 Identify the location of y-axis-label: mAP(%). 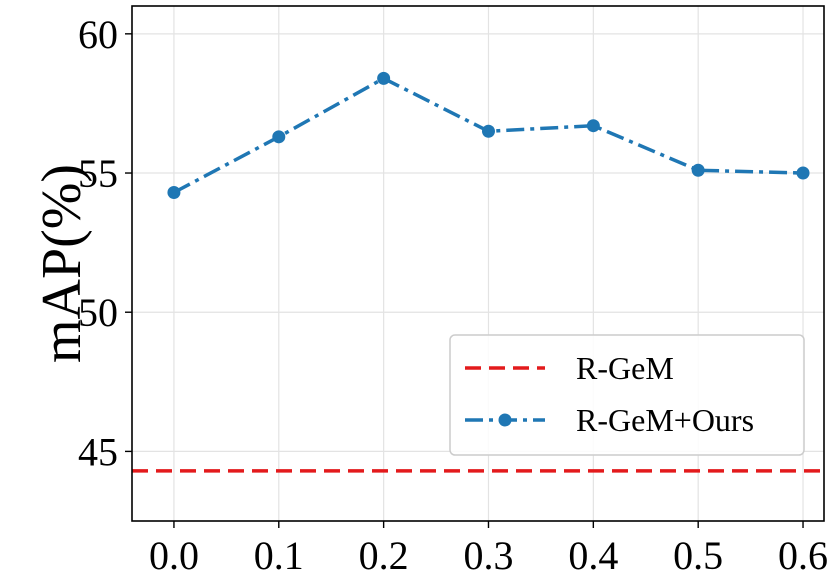
(62, 263).